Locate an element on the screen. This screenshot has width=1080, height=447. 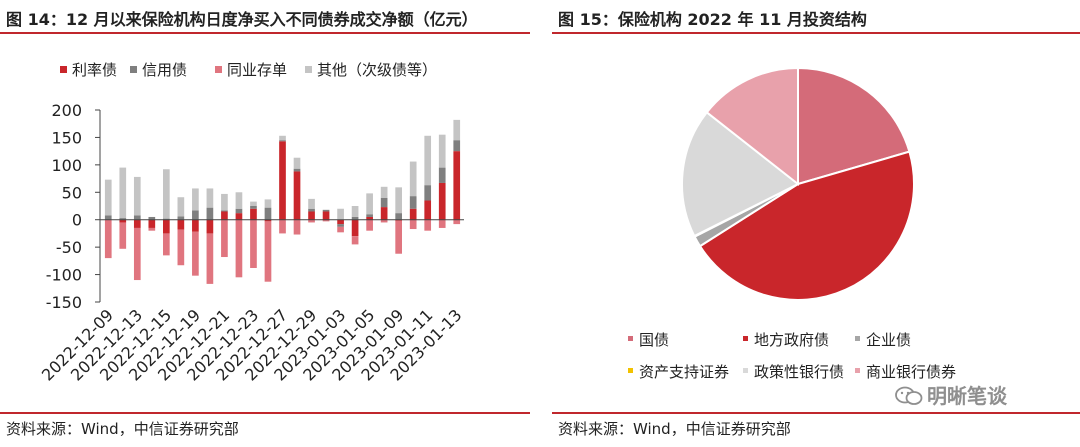
legend-label: 同业存单 is located at coordinates (257, 70).